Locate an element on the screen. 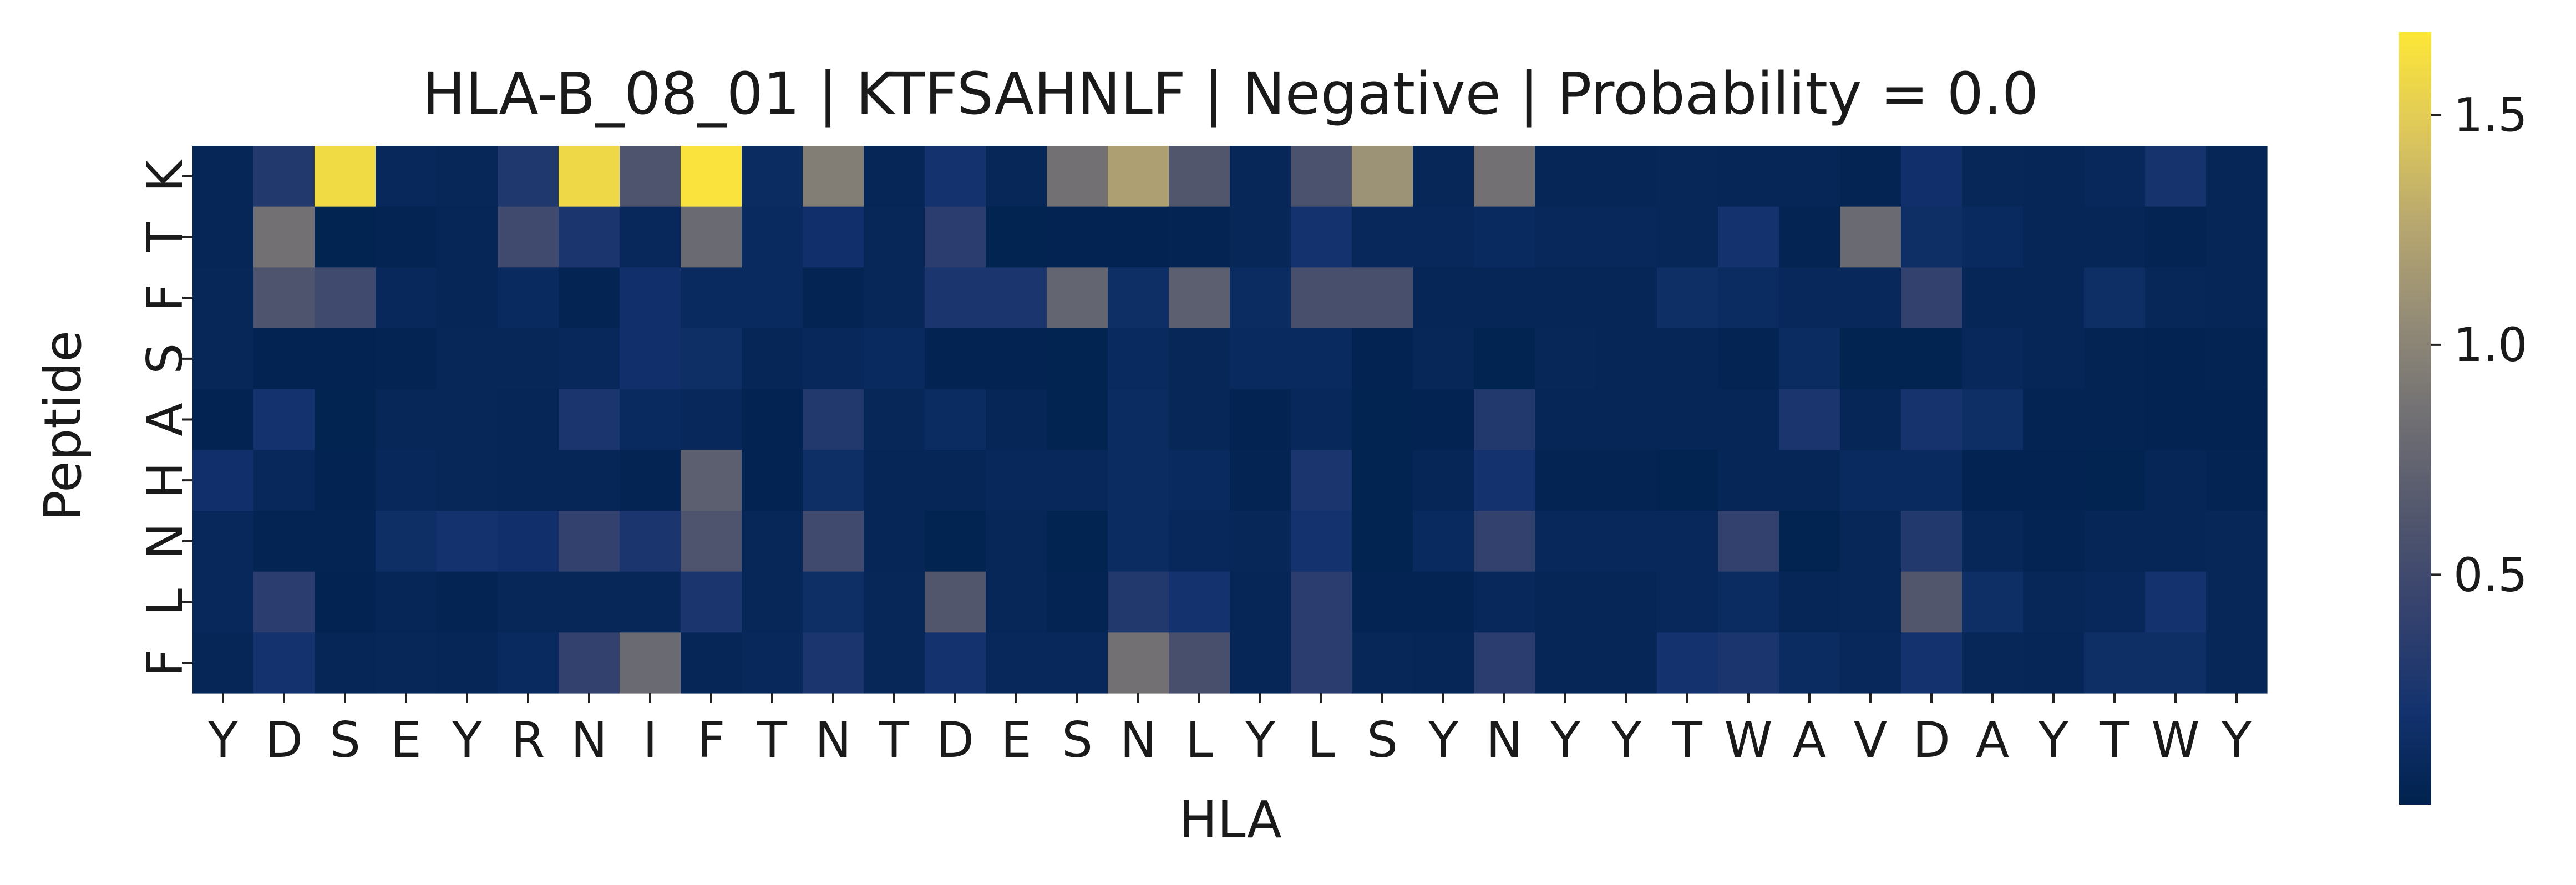 Image resolution: width=2576 pixels, height=885 pixels. x-tick-label: S is located at coordinates (1077, 740).